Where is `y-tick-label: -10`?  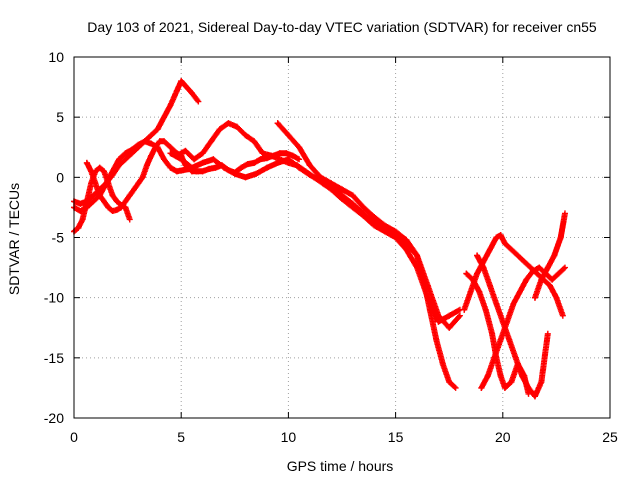 y-tick-label: -10 is located at coordinates (54, 298).